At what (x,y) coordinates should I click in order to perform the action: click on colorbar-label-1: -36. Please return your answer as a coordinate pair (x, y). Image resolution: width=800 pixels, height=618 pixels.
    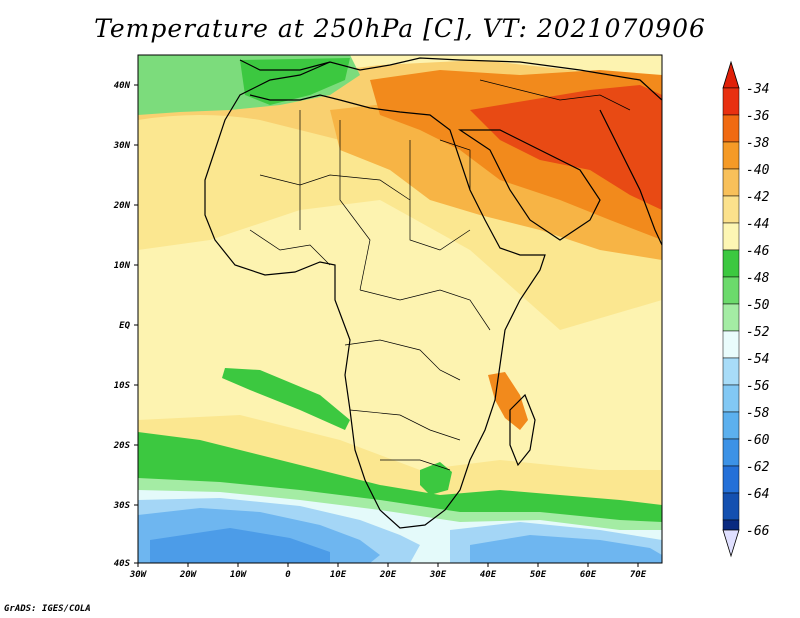
    Looking at the image, I should click on (758, 116).